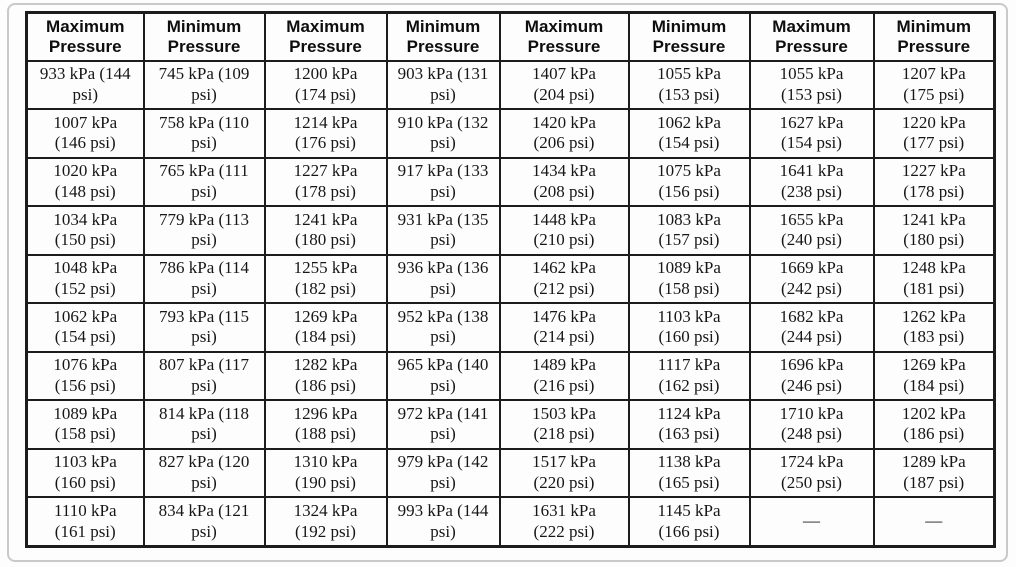  What do you see at coordinates (934, 85) in the screenshot?
I see `pressure-cell: 1207 kPa (175 psi)` at bounding box center [934, 85].